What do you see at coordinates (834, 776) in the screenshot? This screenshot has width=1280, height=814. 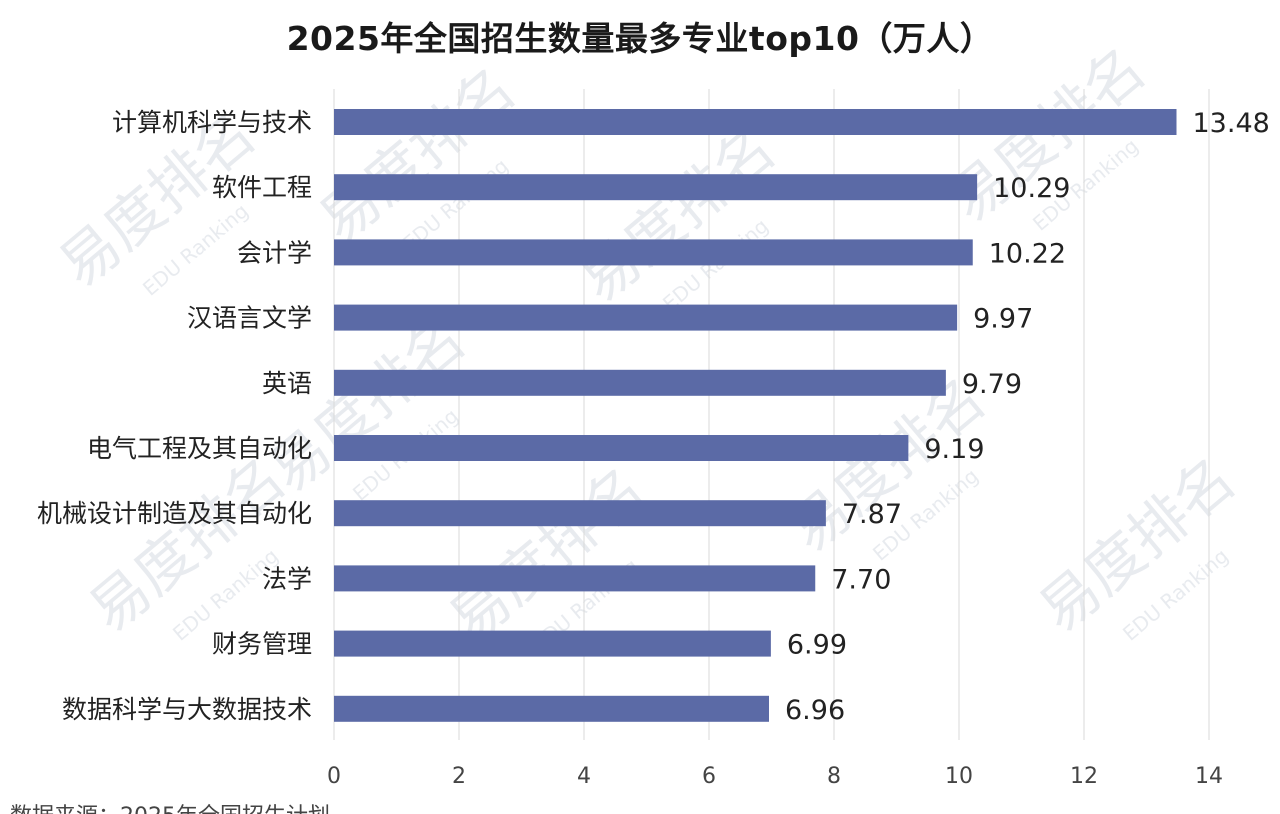 I see `x-tick-label: 8` at bounding box center [834, 776].